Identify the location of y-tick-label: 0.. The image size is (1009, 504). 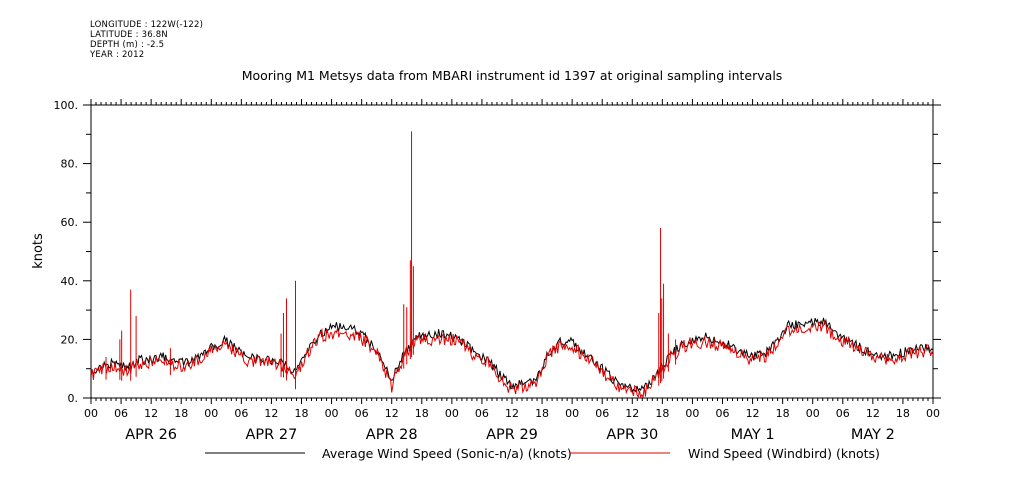
(73, 398).